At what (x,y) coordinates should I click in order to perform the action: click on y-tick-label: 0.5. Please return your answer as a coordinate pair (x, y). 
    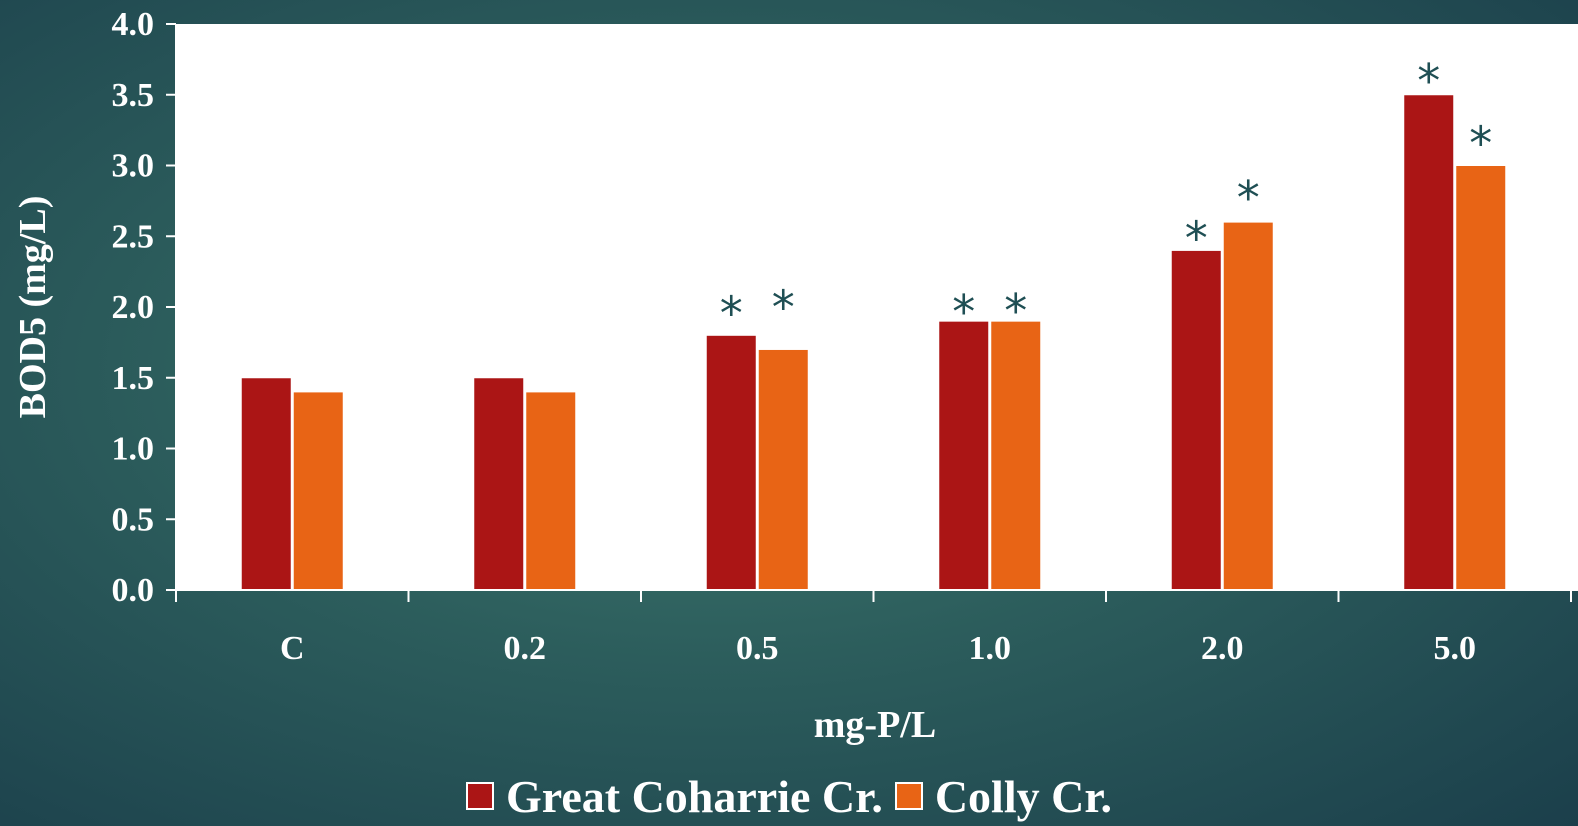
    Looking at the image, I should click on (133, 519).